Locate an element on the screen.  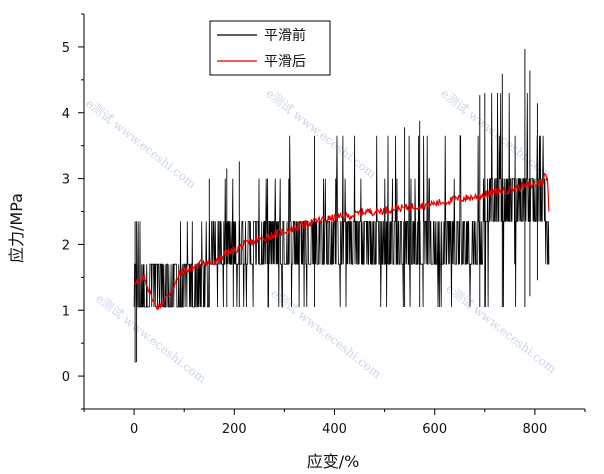
legend: 平滑前 平滑后 is located at coordinates (270, 48).